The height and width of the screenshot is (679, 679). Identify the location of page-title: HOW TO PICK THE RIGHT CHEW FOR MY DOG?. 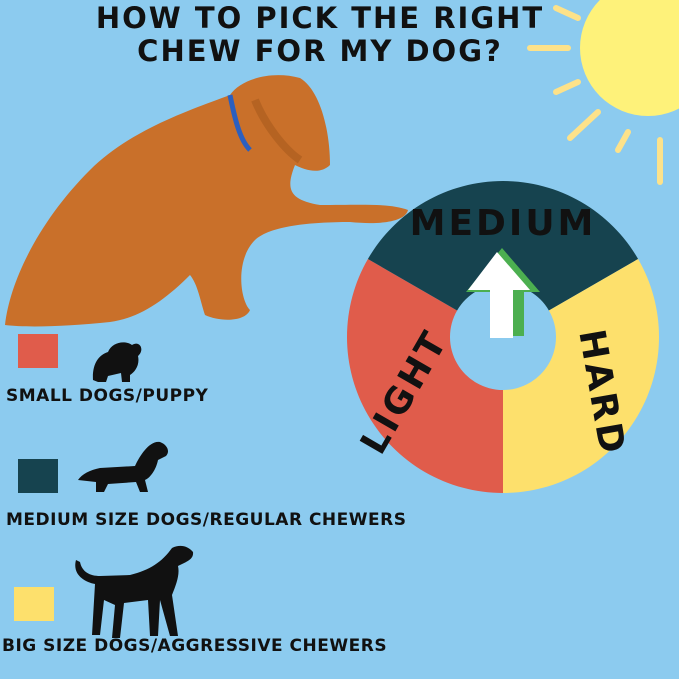
(320, 35).